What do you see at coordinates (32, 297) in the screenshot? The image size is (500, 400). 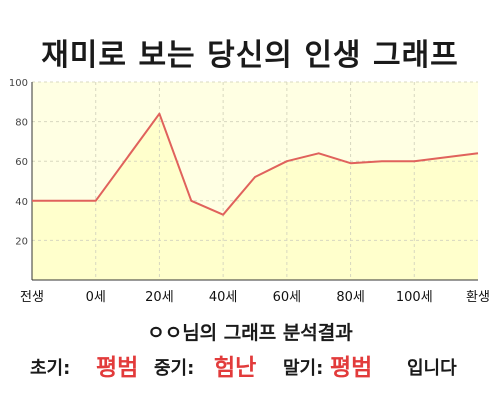 I see `x-tick-label: 전생` at bounding box center [32, 297].